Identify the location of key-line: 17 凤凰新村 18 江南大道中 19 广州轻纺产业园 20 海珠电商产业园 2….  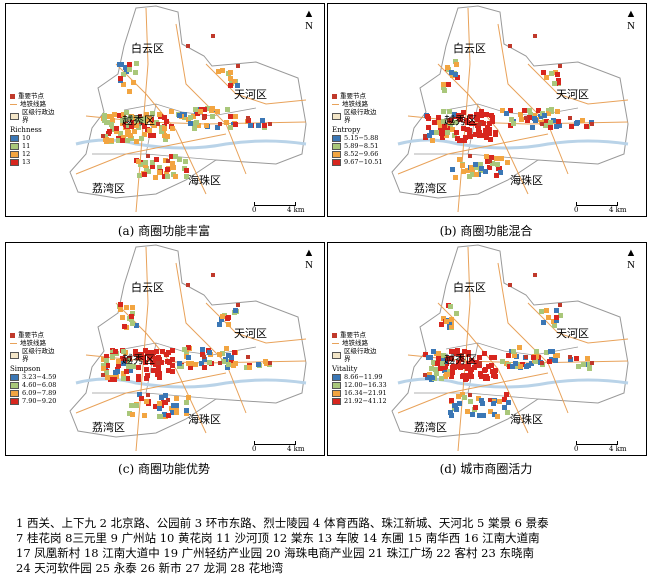
(275, 553).